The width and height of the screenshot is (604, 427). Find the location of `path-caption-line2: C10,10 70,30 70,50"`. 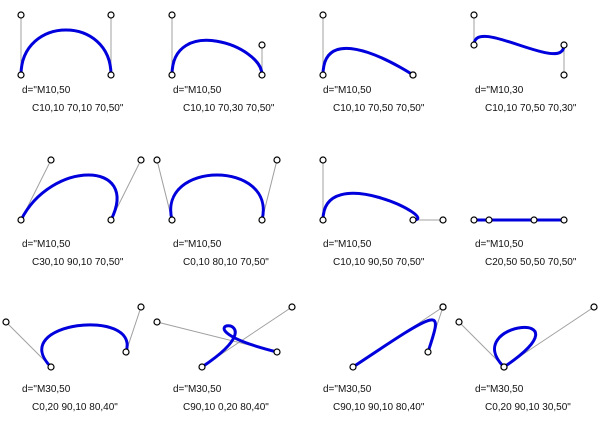

path-caption-line2: C10,10 70,30 70,50" is located at coordinates (229, 108).